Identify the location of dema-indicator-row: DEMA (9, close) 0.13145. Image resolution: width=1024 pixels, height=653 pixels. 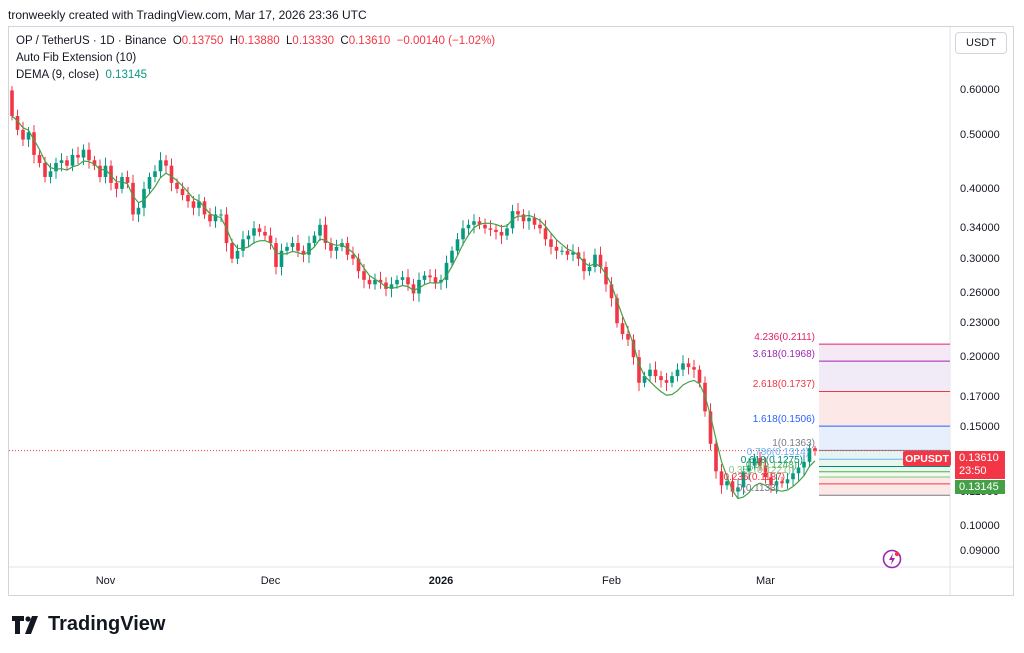
(255, 75).